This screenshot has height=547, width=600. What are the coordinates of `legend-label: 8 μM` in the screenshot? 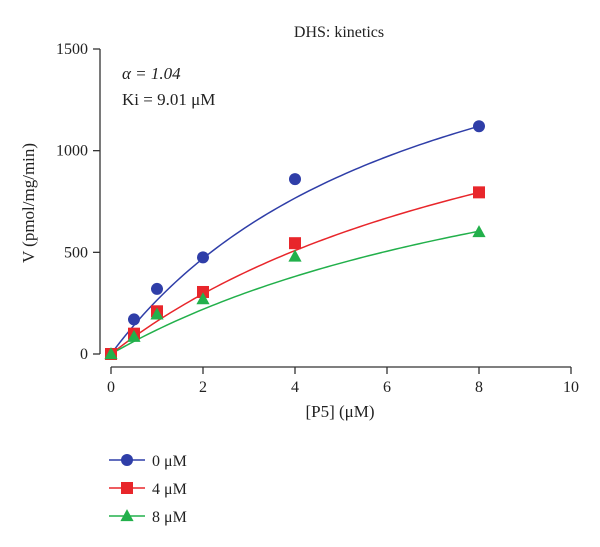 It's located at (169, 517).